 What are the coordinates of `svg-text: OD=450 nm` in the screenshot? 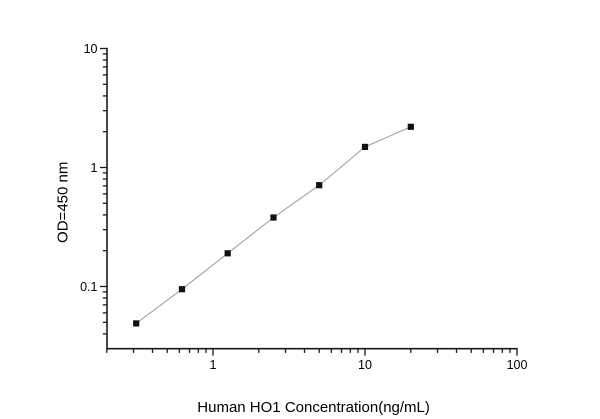 It's located at (63, 202).